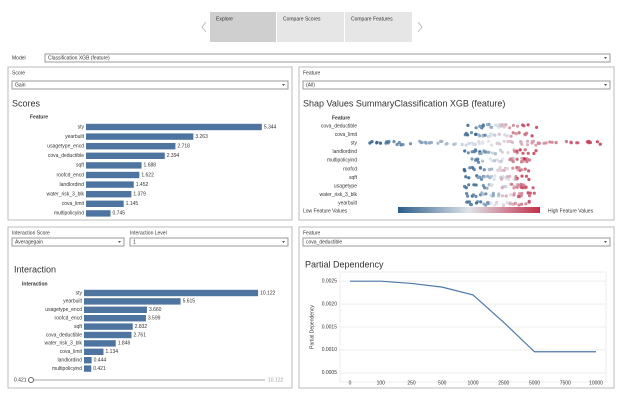 The image size is (624, 402). Describe the element at coordinates (204, 27) in the screenshot. I see `prev-arrow` at that location.